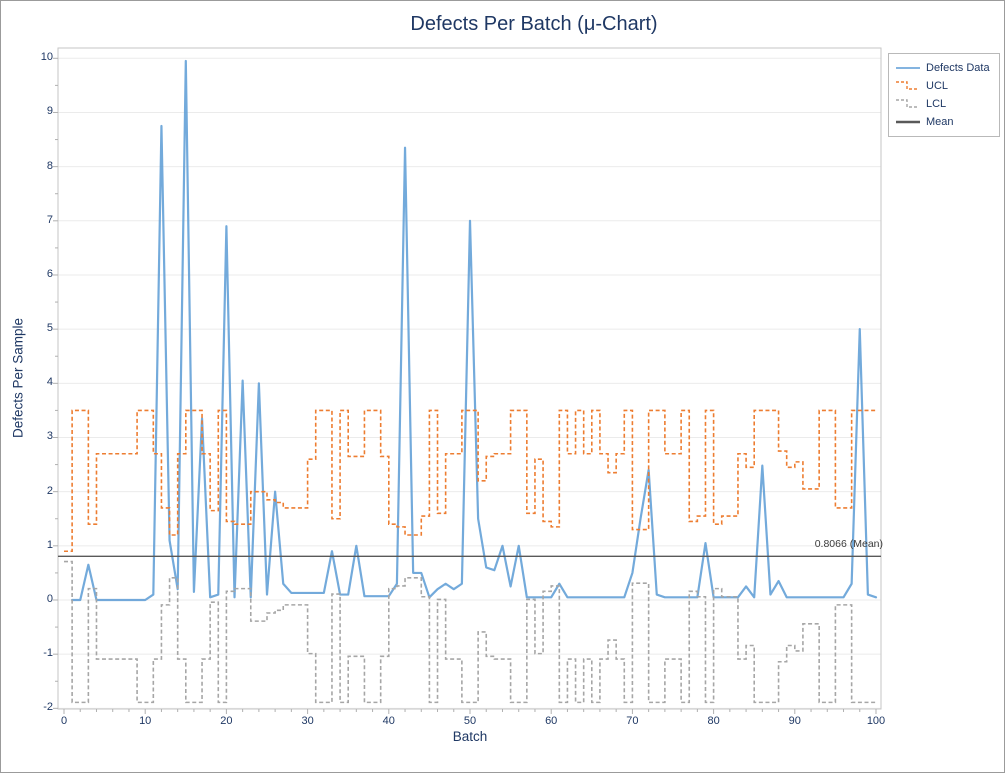  Describe the element at coordinates (848, 544) in the screenshot. I see `mean-annotation: 0.8066 (Mean)` at that location.